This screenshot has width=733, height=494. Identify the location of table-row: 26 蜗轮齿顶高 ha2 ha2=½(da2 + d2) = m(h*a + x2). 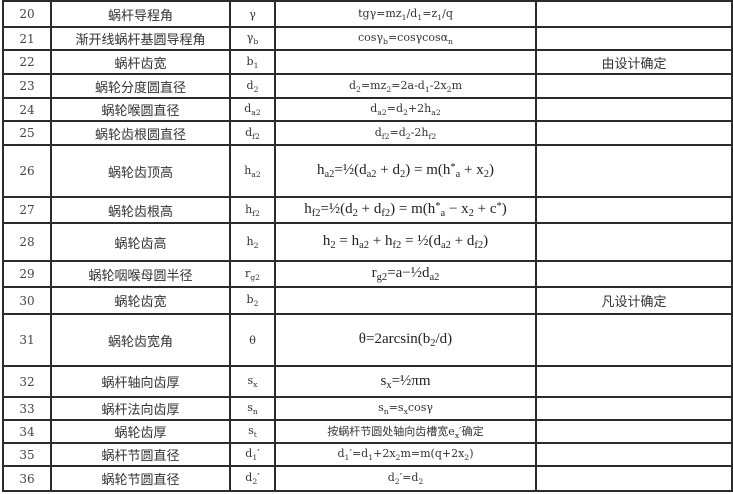
(367, 171).